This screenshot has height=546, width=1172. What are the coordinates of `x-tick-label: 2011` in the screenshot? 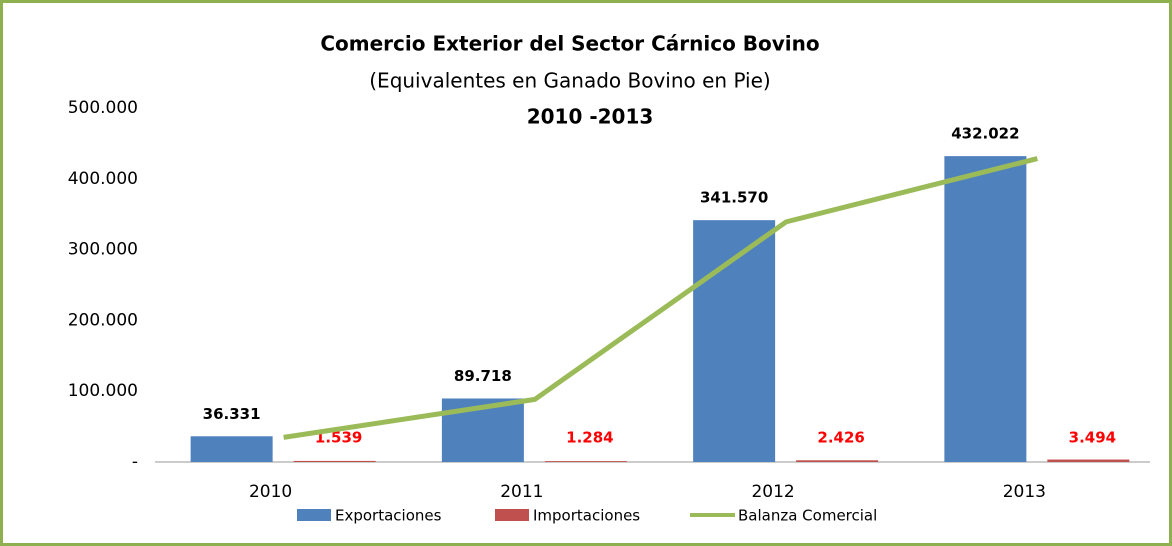 It's located at (521, 492).